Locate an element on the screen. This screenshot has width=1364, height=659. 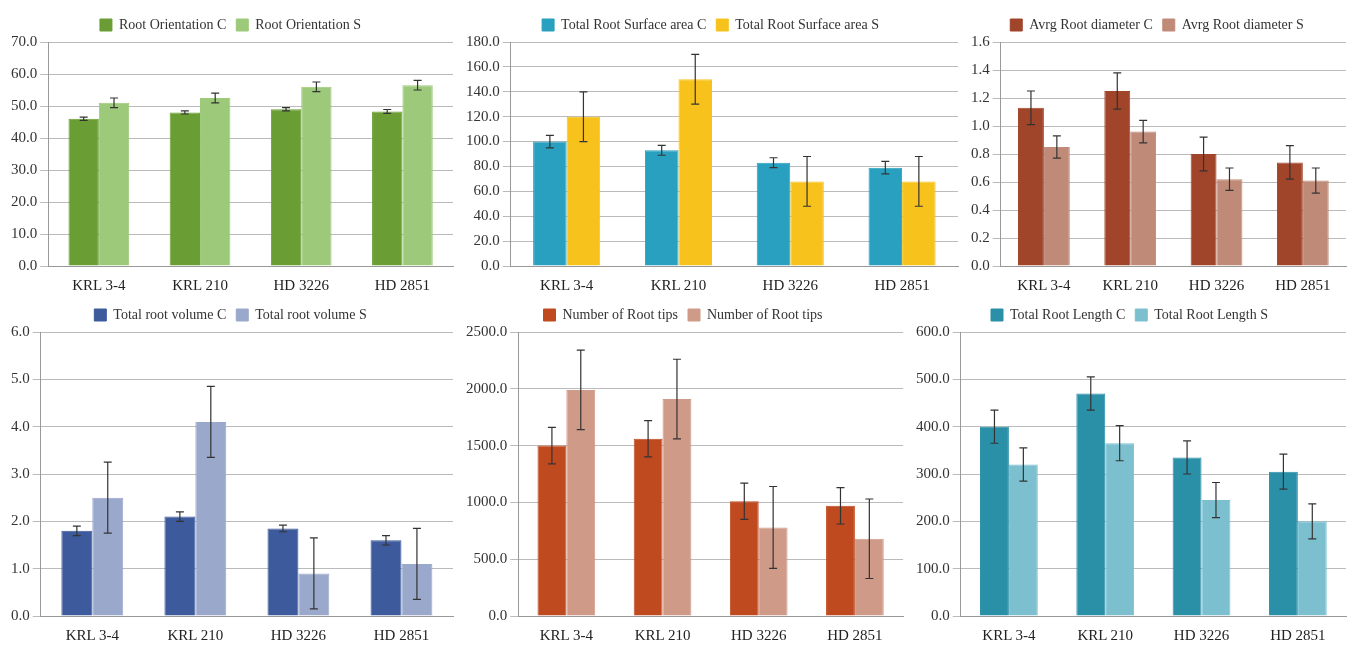
y-tick-label: 6.0 is located at coordinates (20, 330).